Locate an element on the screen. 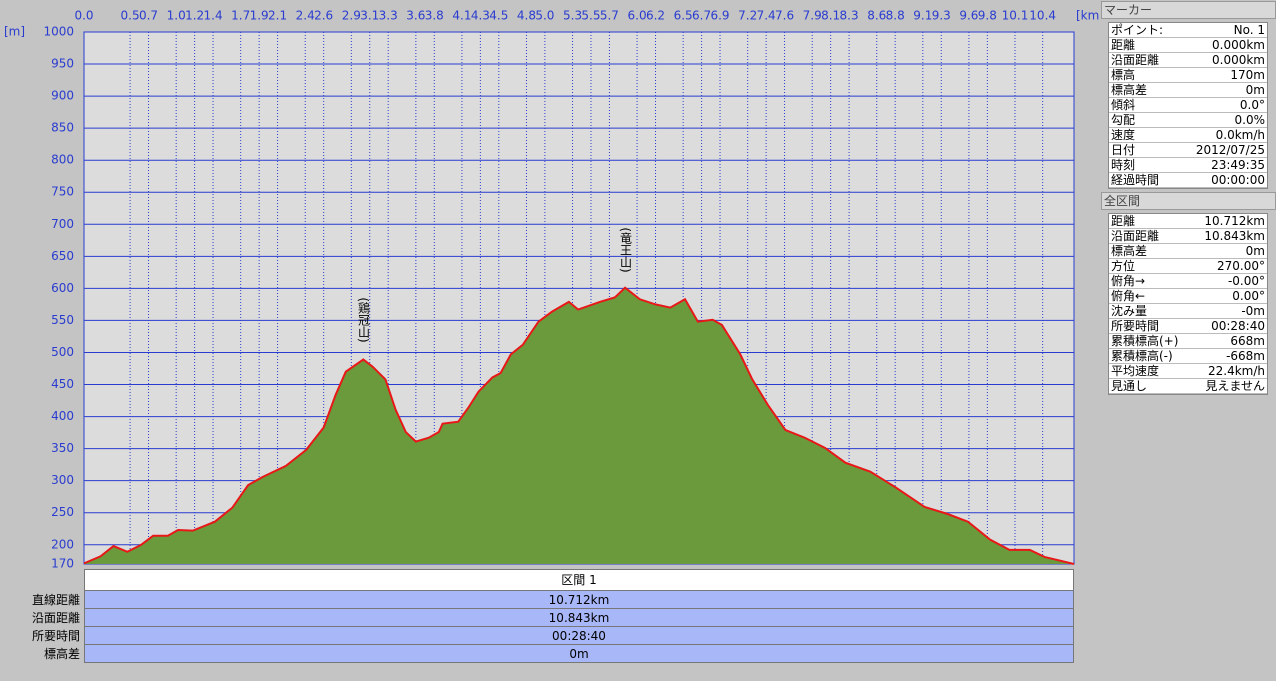  y-tick-label: 500 is located at coordinates (62, 352).